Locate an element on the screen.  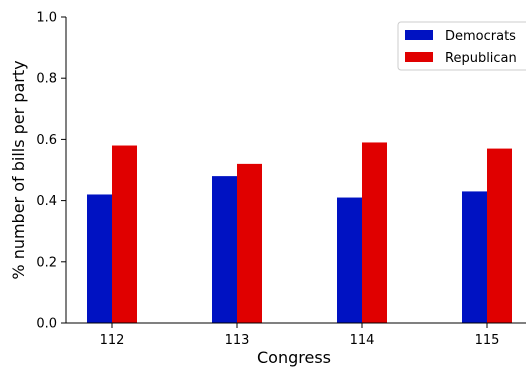
x-axis-title: Congress is located at coordinates (294, 357).